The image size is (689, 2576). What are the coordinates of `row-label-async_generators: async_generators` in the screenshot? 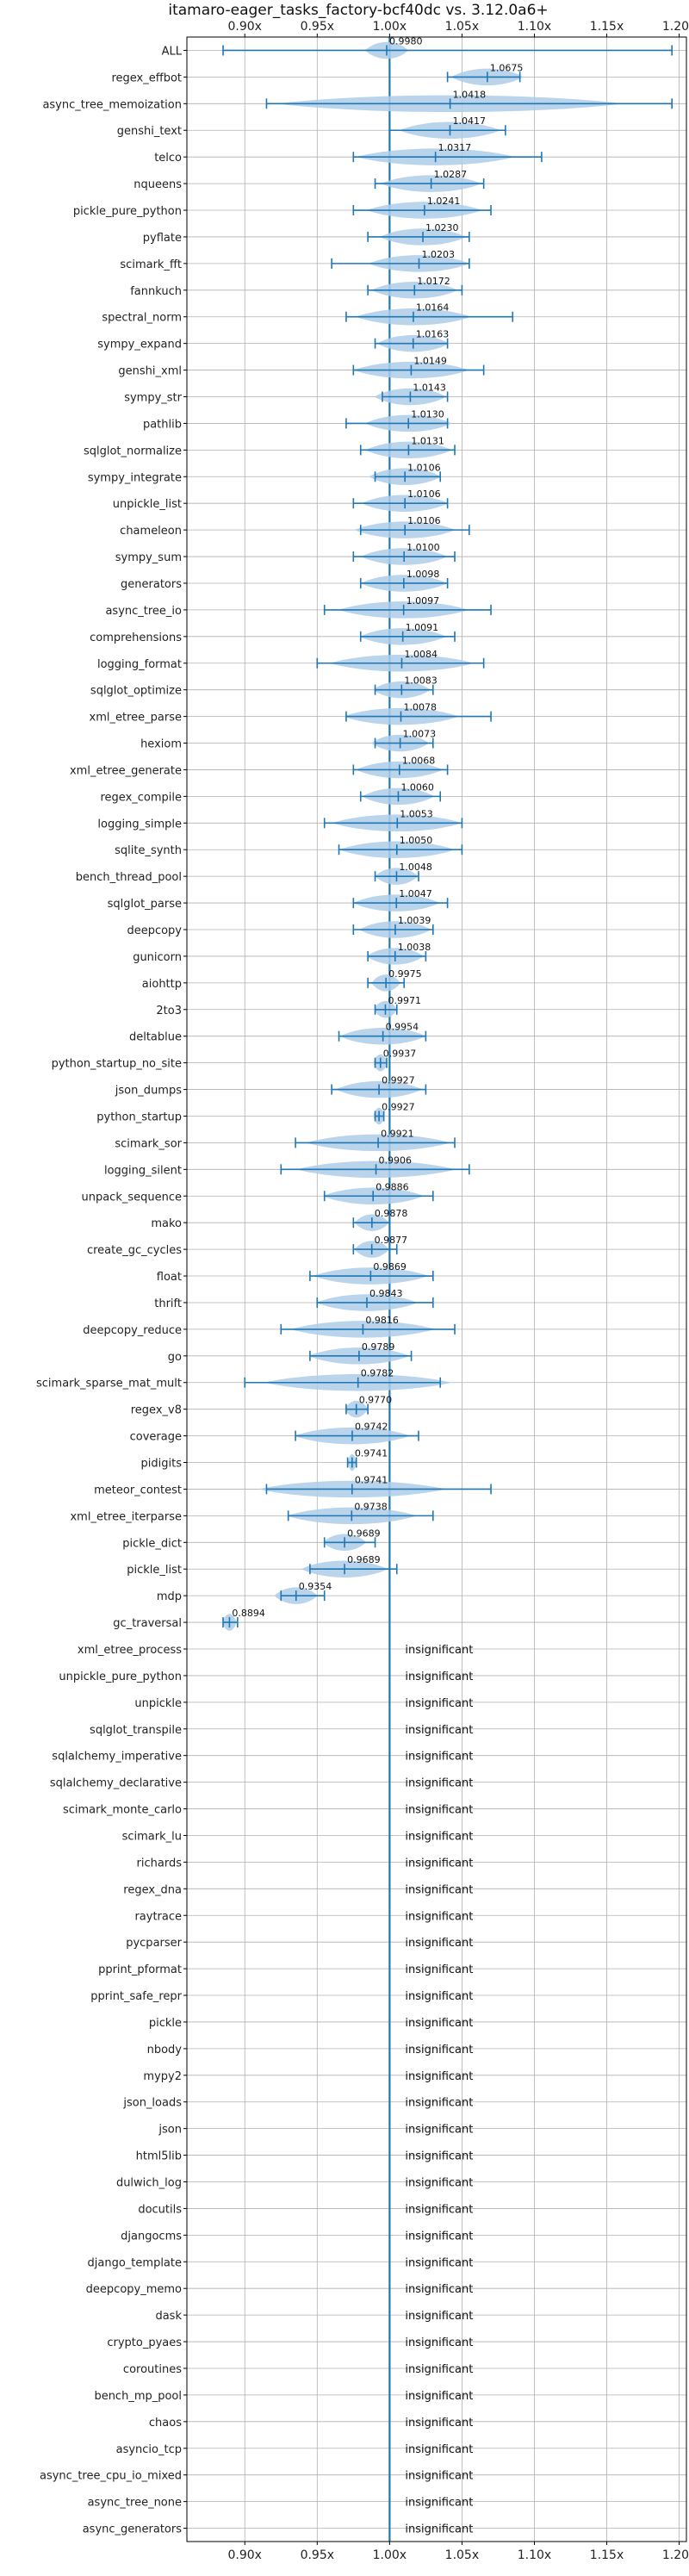 It's located at (133, 2529).